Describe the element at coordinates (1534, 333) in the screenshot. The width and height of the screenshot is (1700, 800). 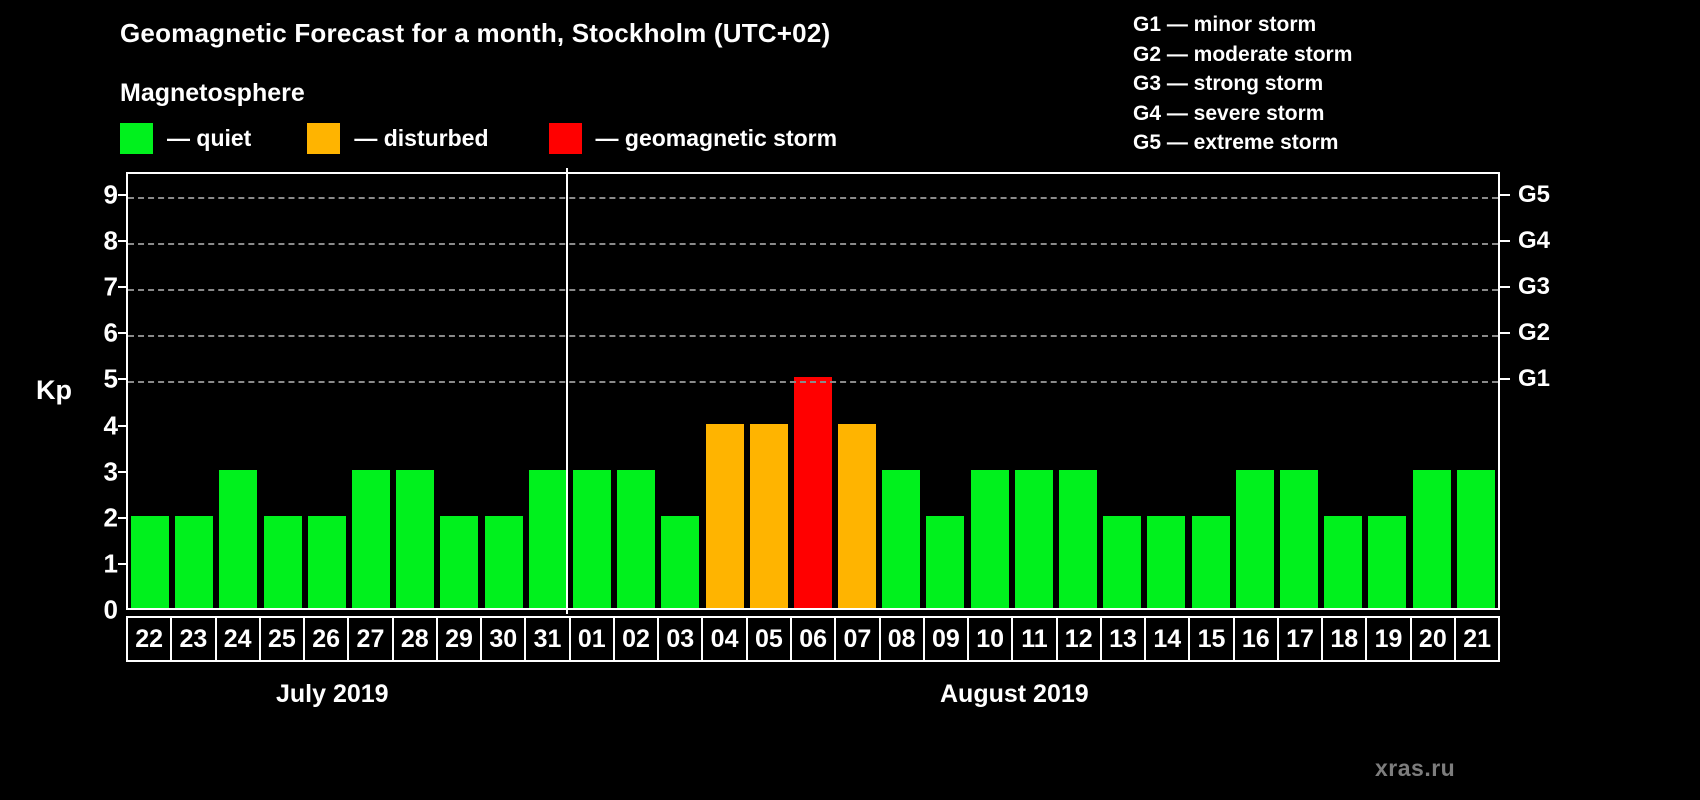
I see `g-tick-label-g2: G2` at that location.